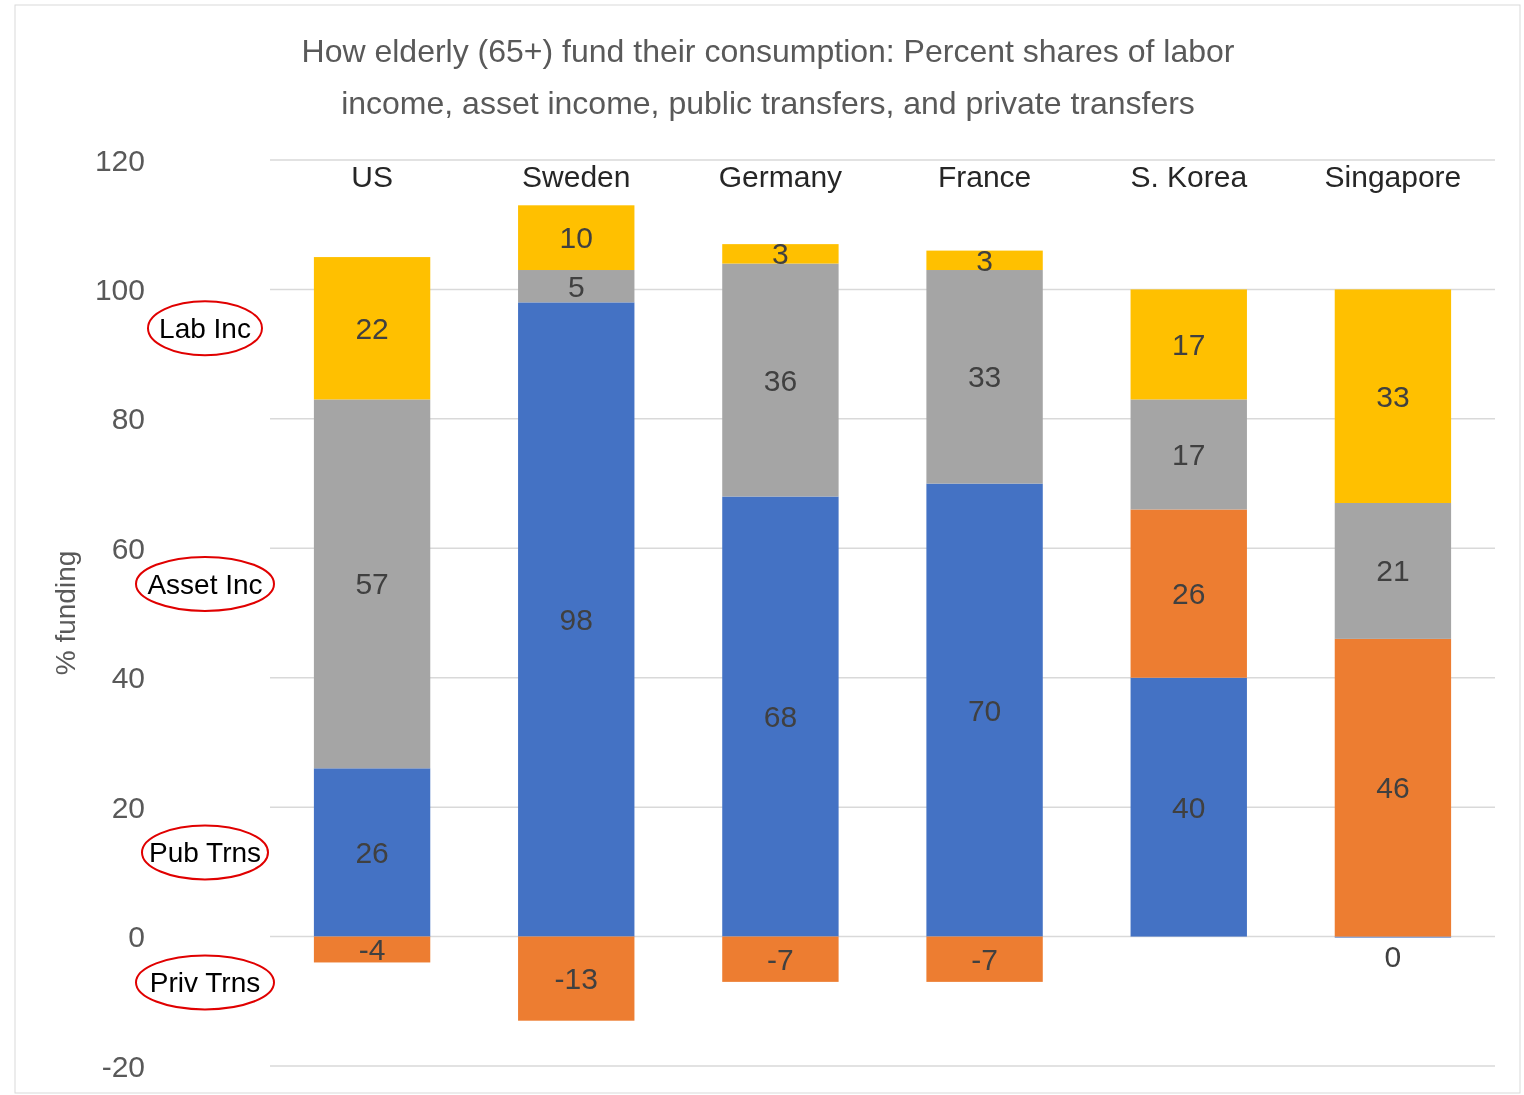  What do you see at coordinates (372, 176) in the screenshot?
I see `x-tick-label: US` at bounding box center [372, 176].